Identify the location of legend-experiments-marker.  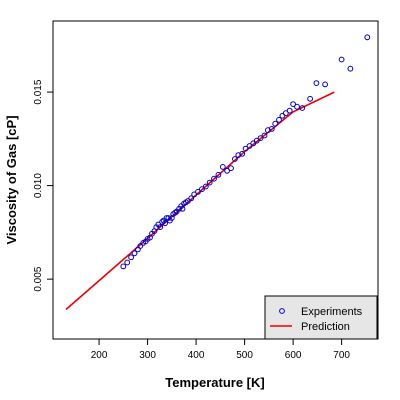
(282, 311).